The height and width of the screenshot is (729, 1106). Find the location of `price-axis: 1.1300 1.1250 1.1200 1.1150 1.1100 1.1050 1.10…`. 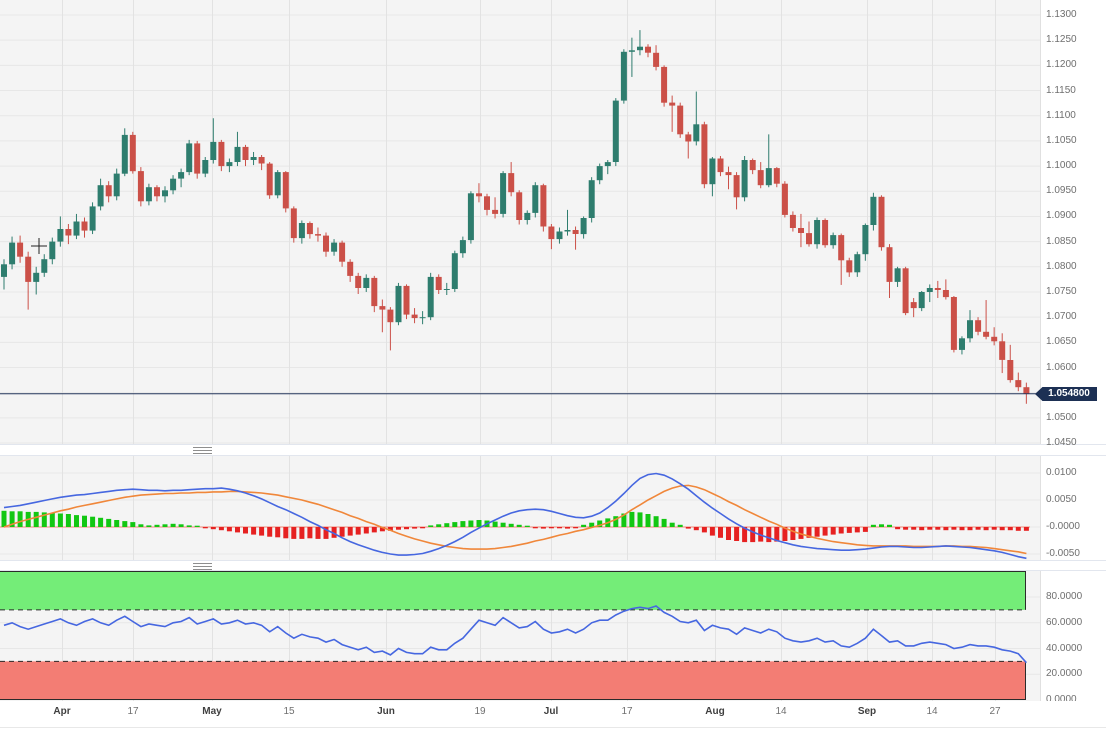

price-axis: 1.1300 1.1250 1.1200 1.1150 1.1100 1.1050 1.10… is located at coordinates (1073, 352).